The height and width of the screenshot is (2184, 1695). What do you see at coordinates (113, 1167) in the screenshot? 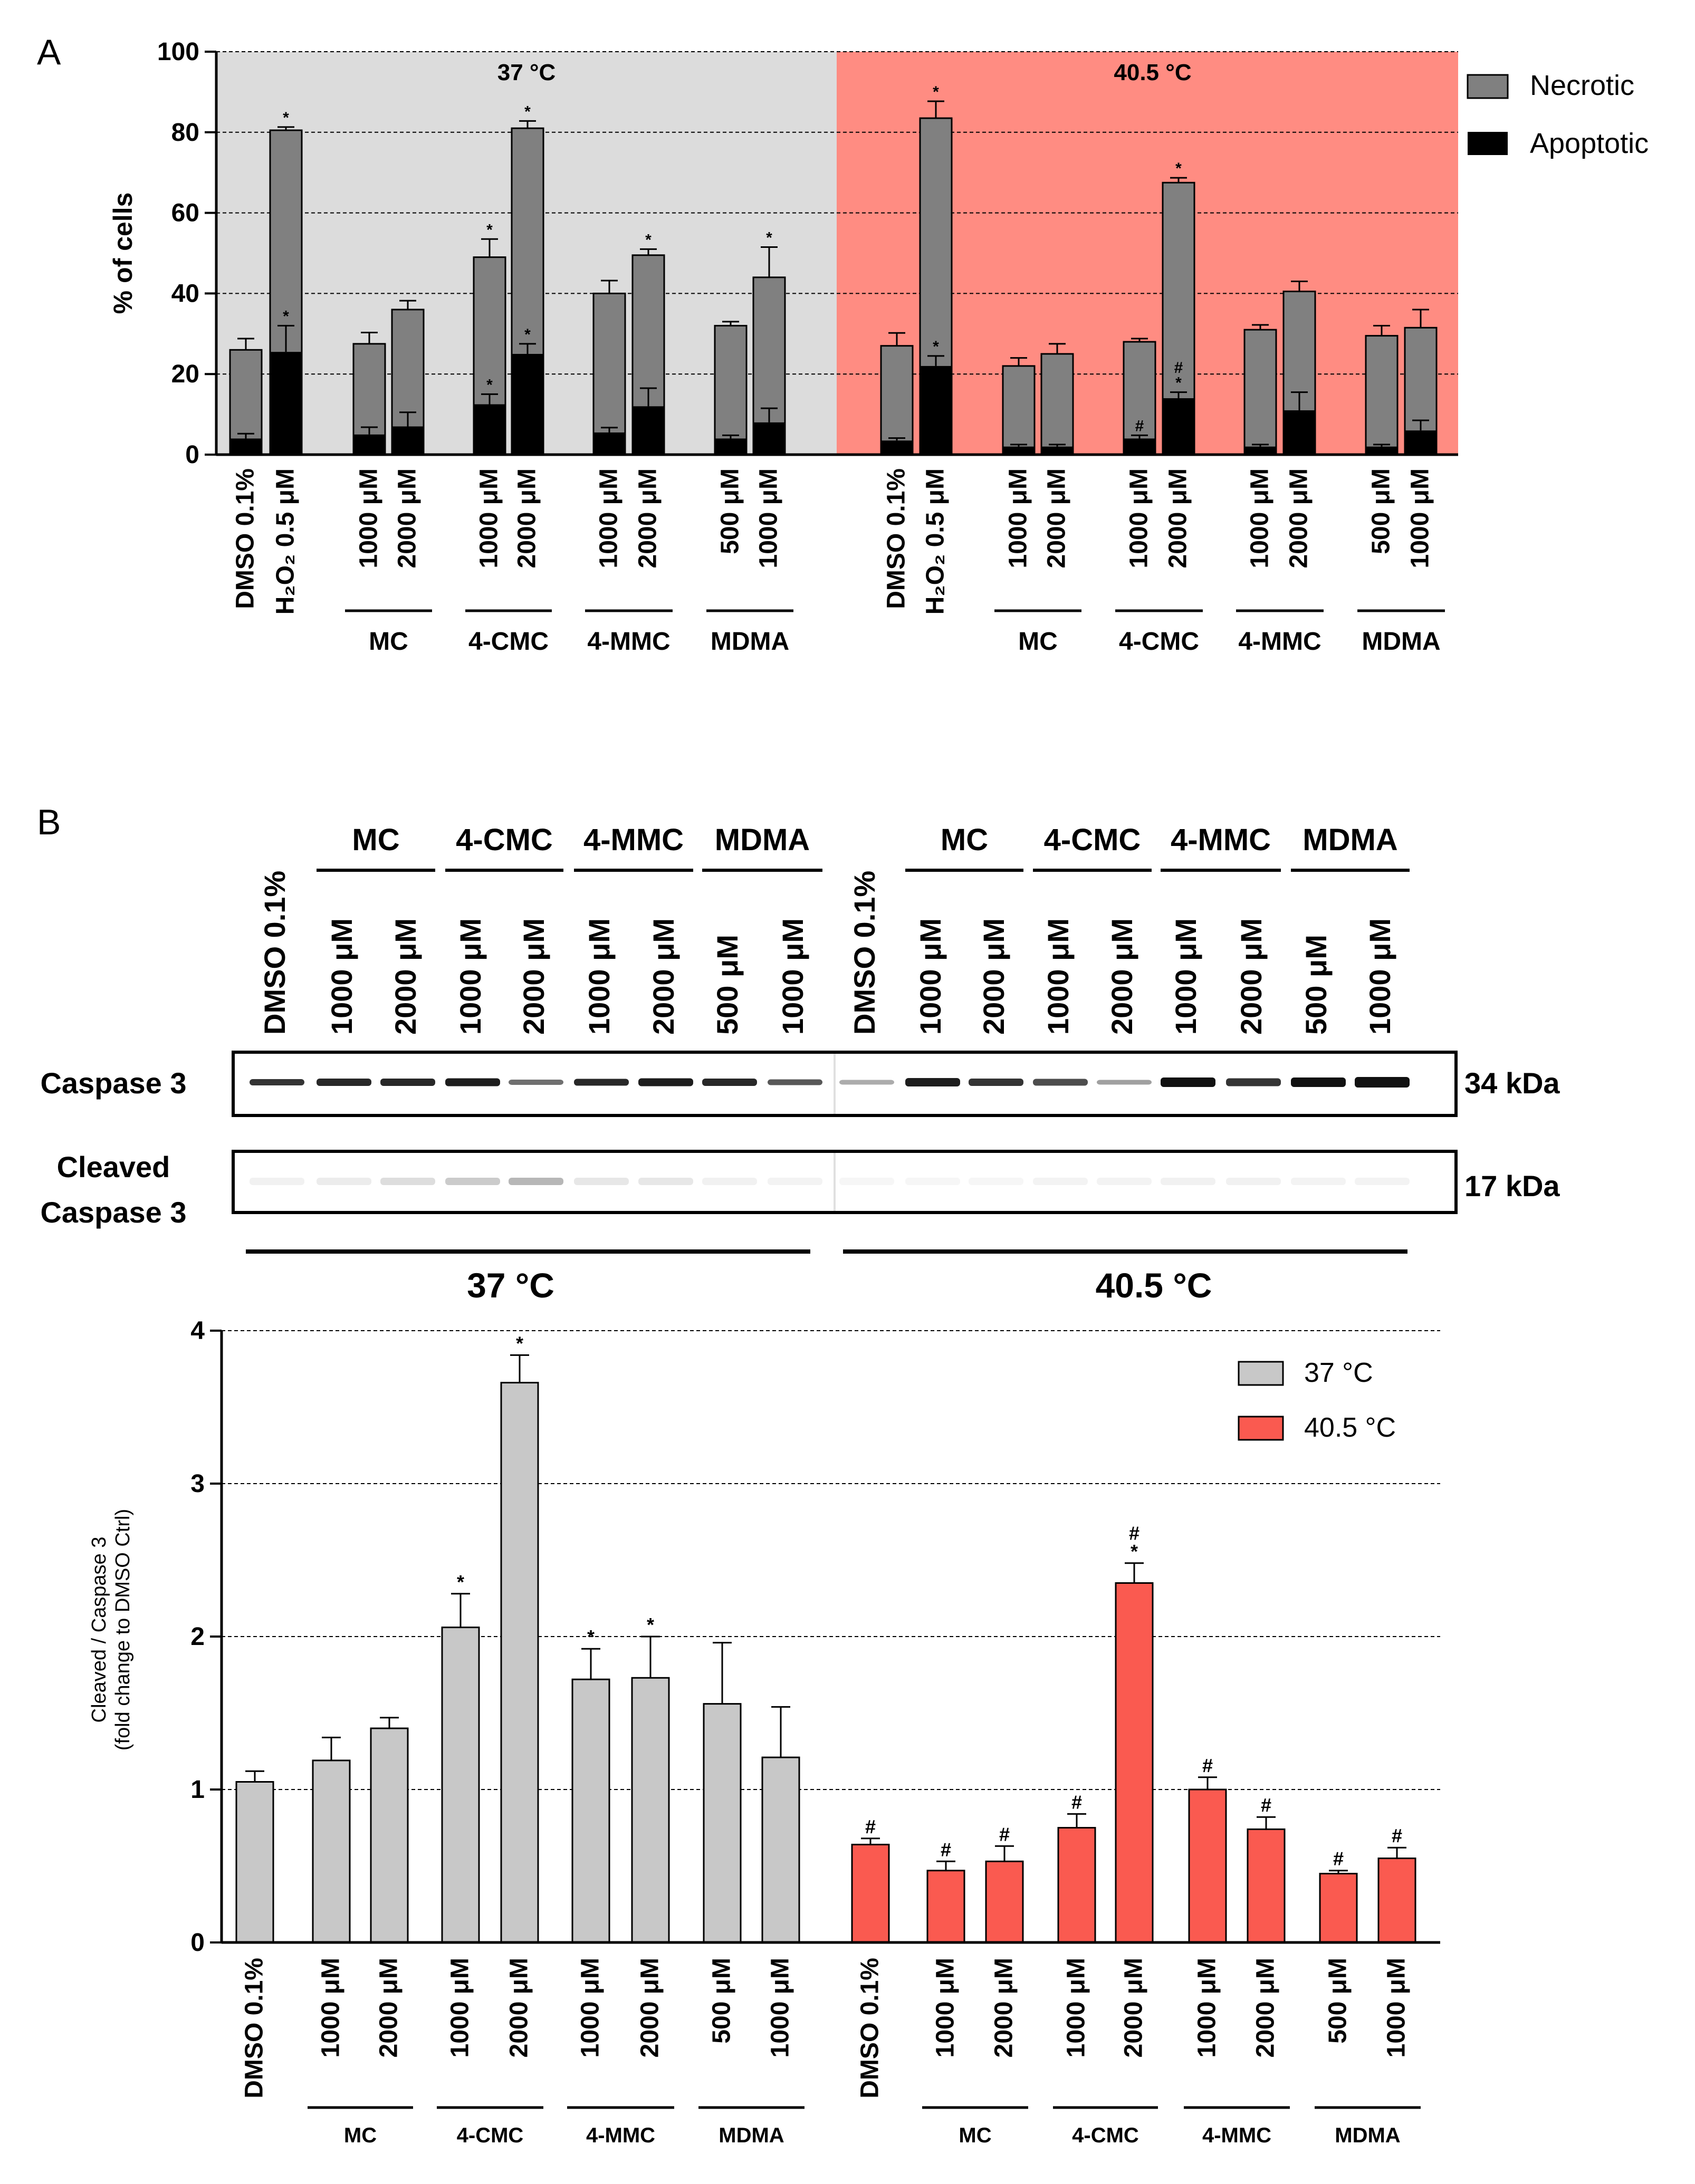
I see `blot-row-label-cleaved-line1: Cleaved` at bounding box center [113, 1167].